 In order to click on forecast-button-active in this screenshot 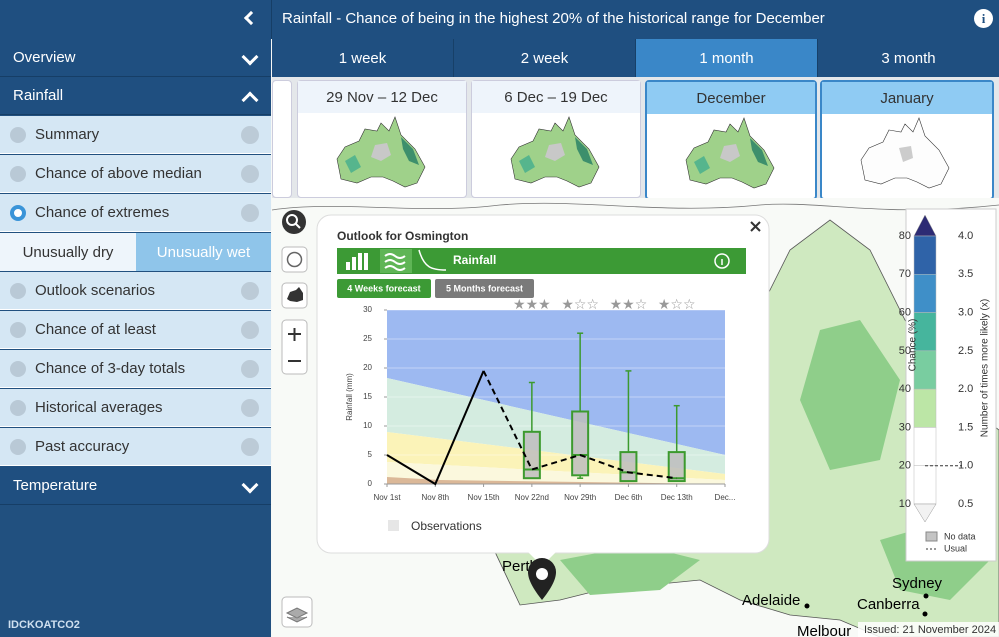, I will do `click(384, 288)`.